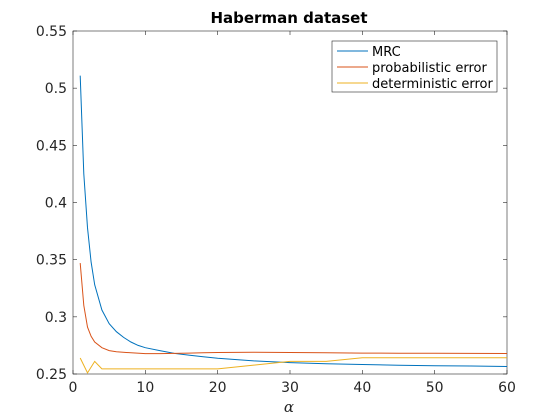 The height and width of the screenshot is (420, 560). I want to click on x-tick-label: 40, so click(362, 388).